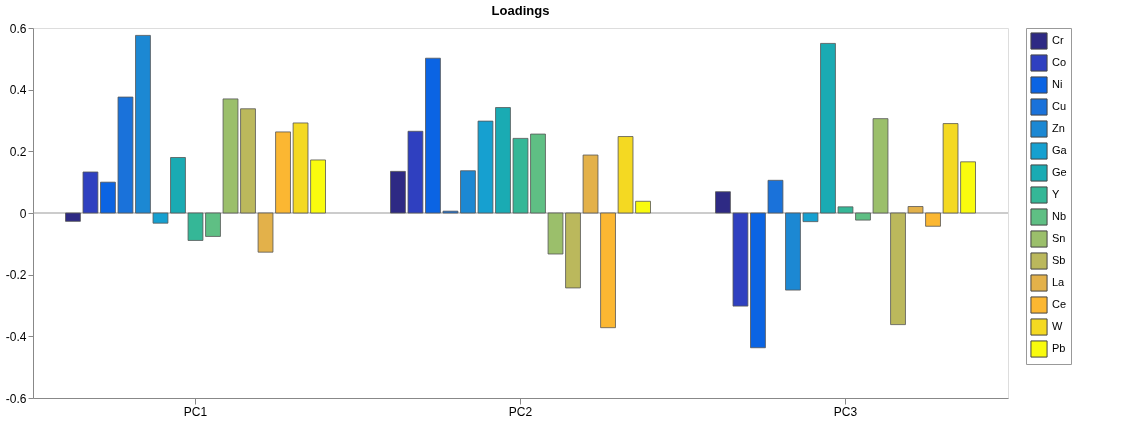  Describe the element at coordinates (16, 336) in the screenshot. I see `y-tick-label: -0.4` at that location.